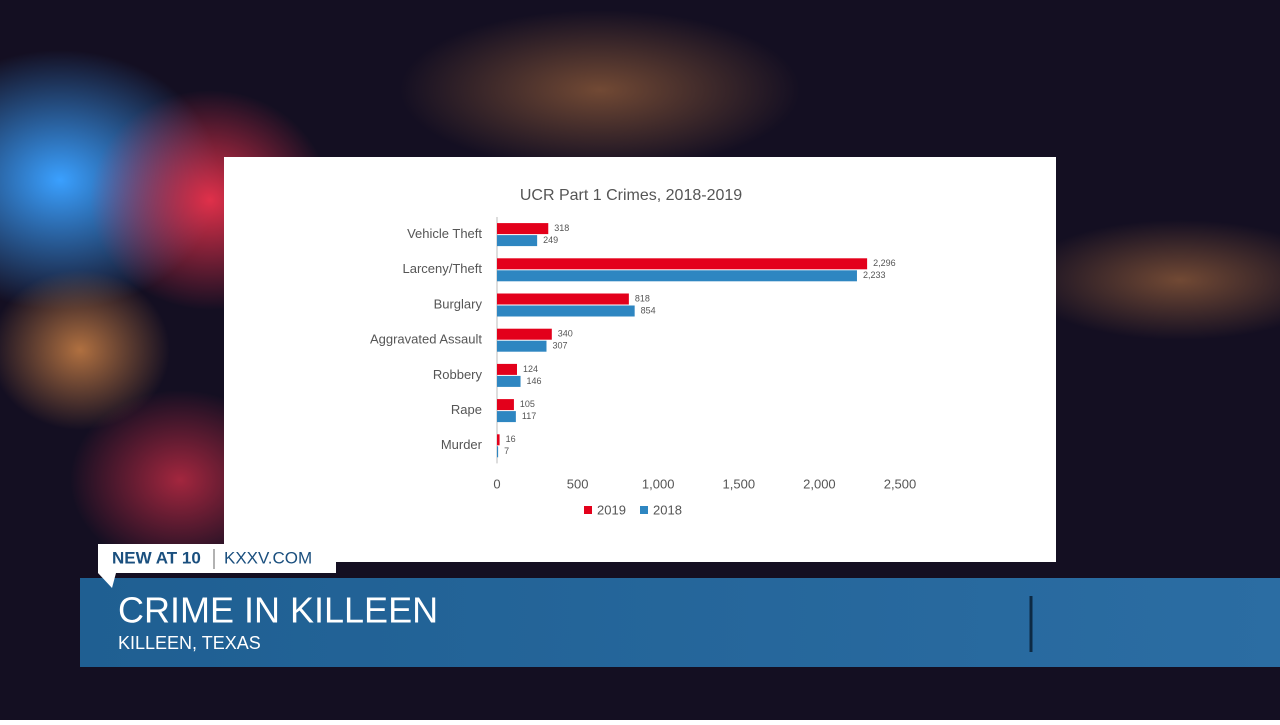 Image resolution: width=1280 pixels, height=725 pixels. I want to click on location: KILLEEN, TEXAS, so click(189, 643).